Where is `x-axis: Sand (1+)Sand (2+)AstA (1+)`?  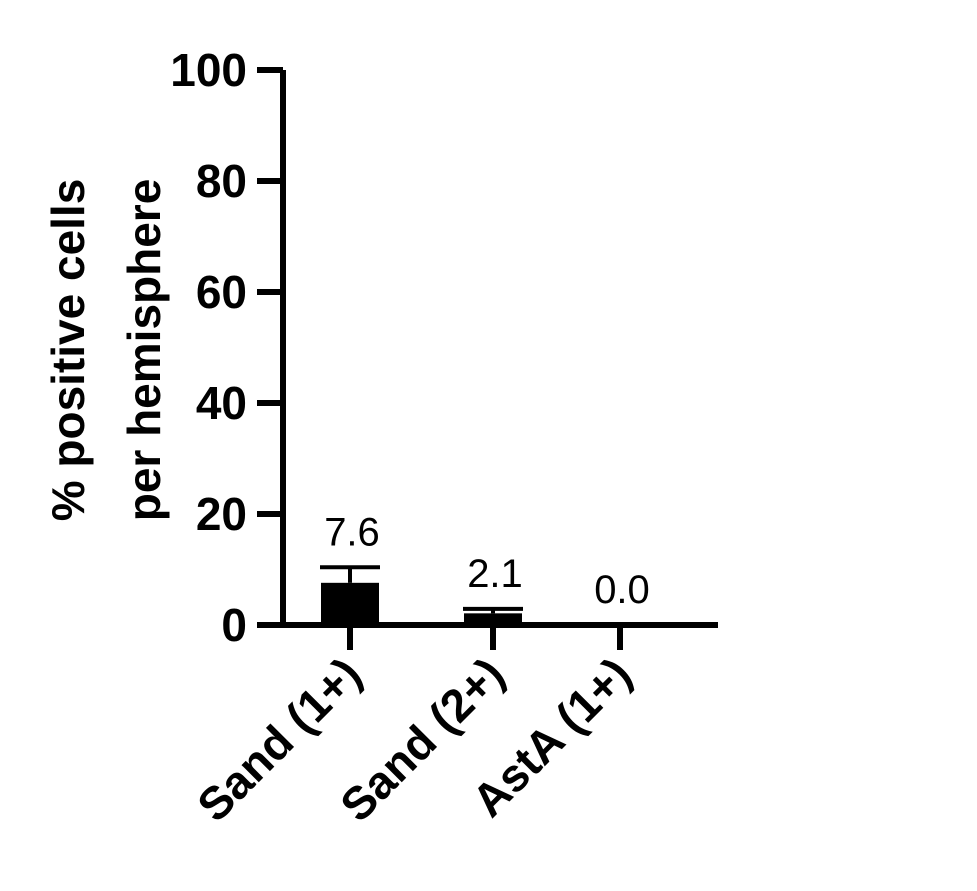
x-axis: Sand (1+)Sand (2+)AstA (1+) is located at coordinates (452, 726).